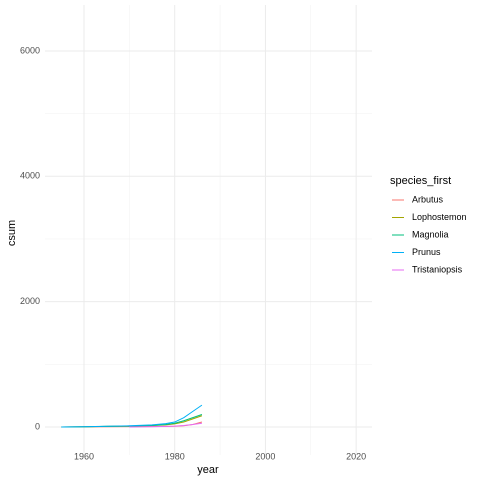 The image size is (480, 480). Describe the element at coordinates (12, 233) in the screenshot. I see `y-axis-title: csum` at that location.